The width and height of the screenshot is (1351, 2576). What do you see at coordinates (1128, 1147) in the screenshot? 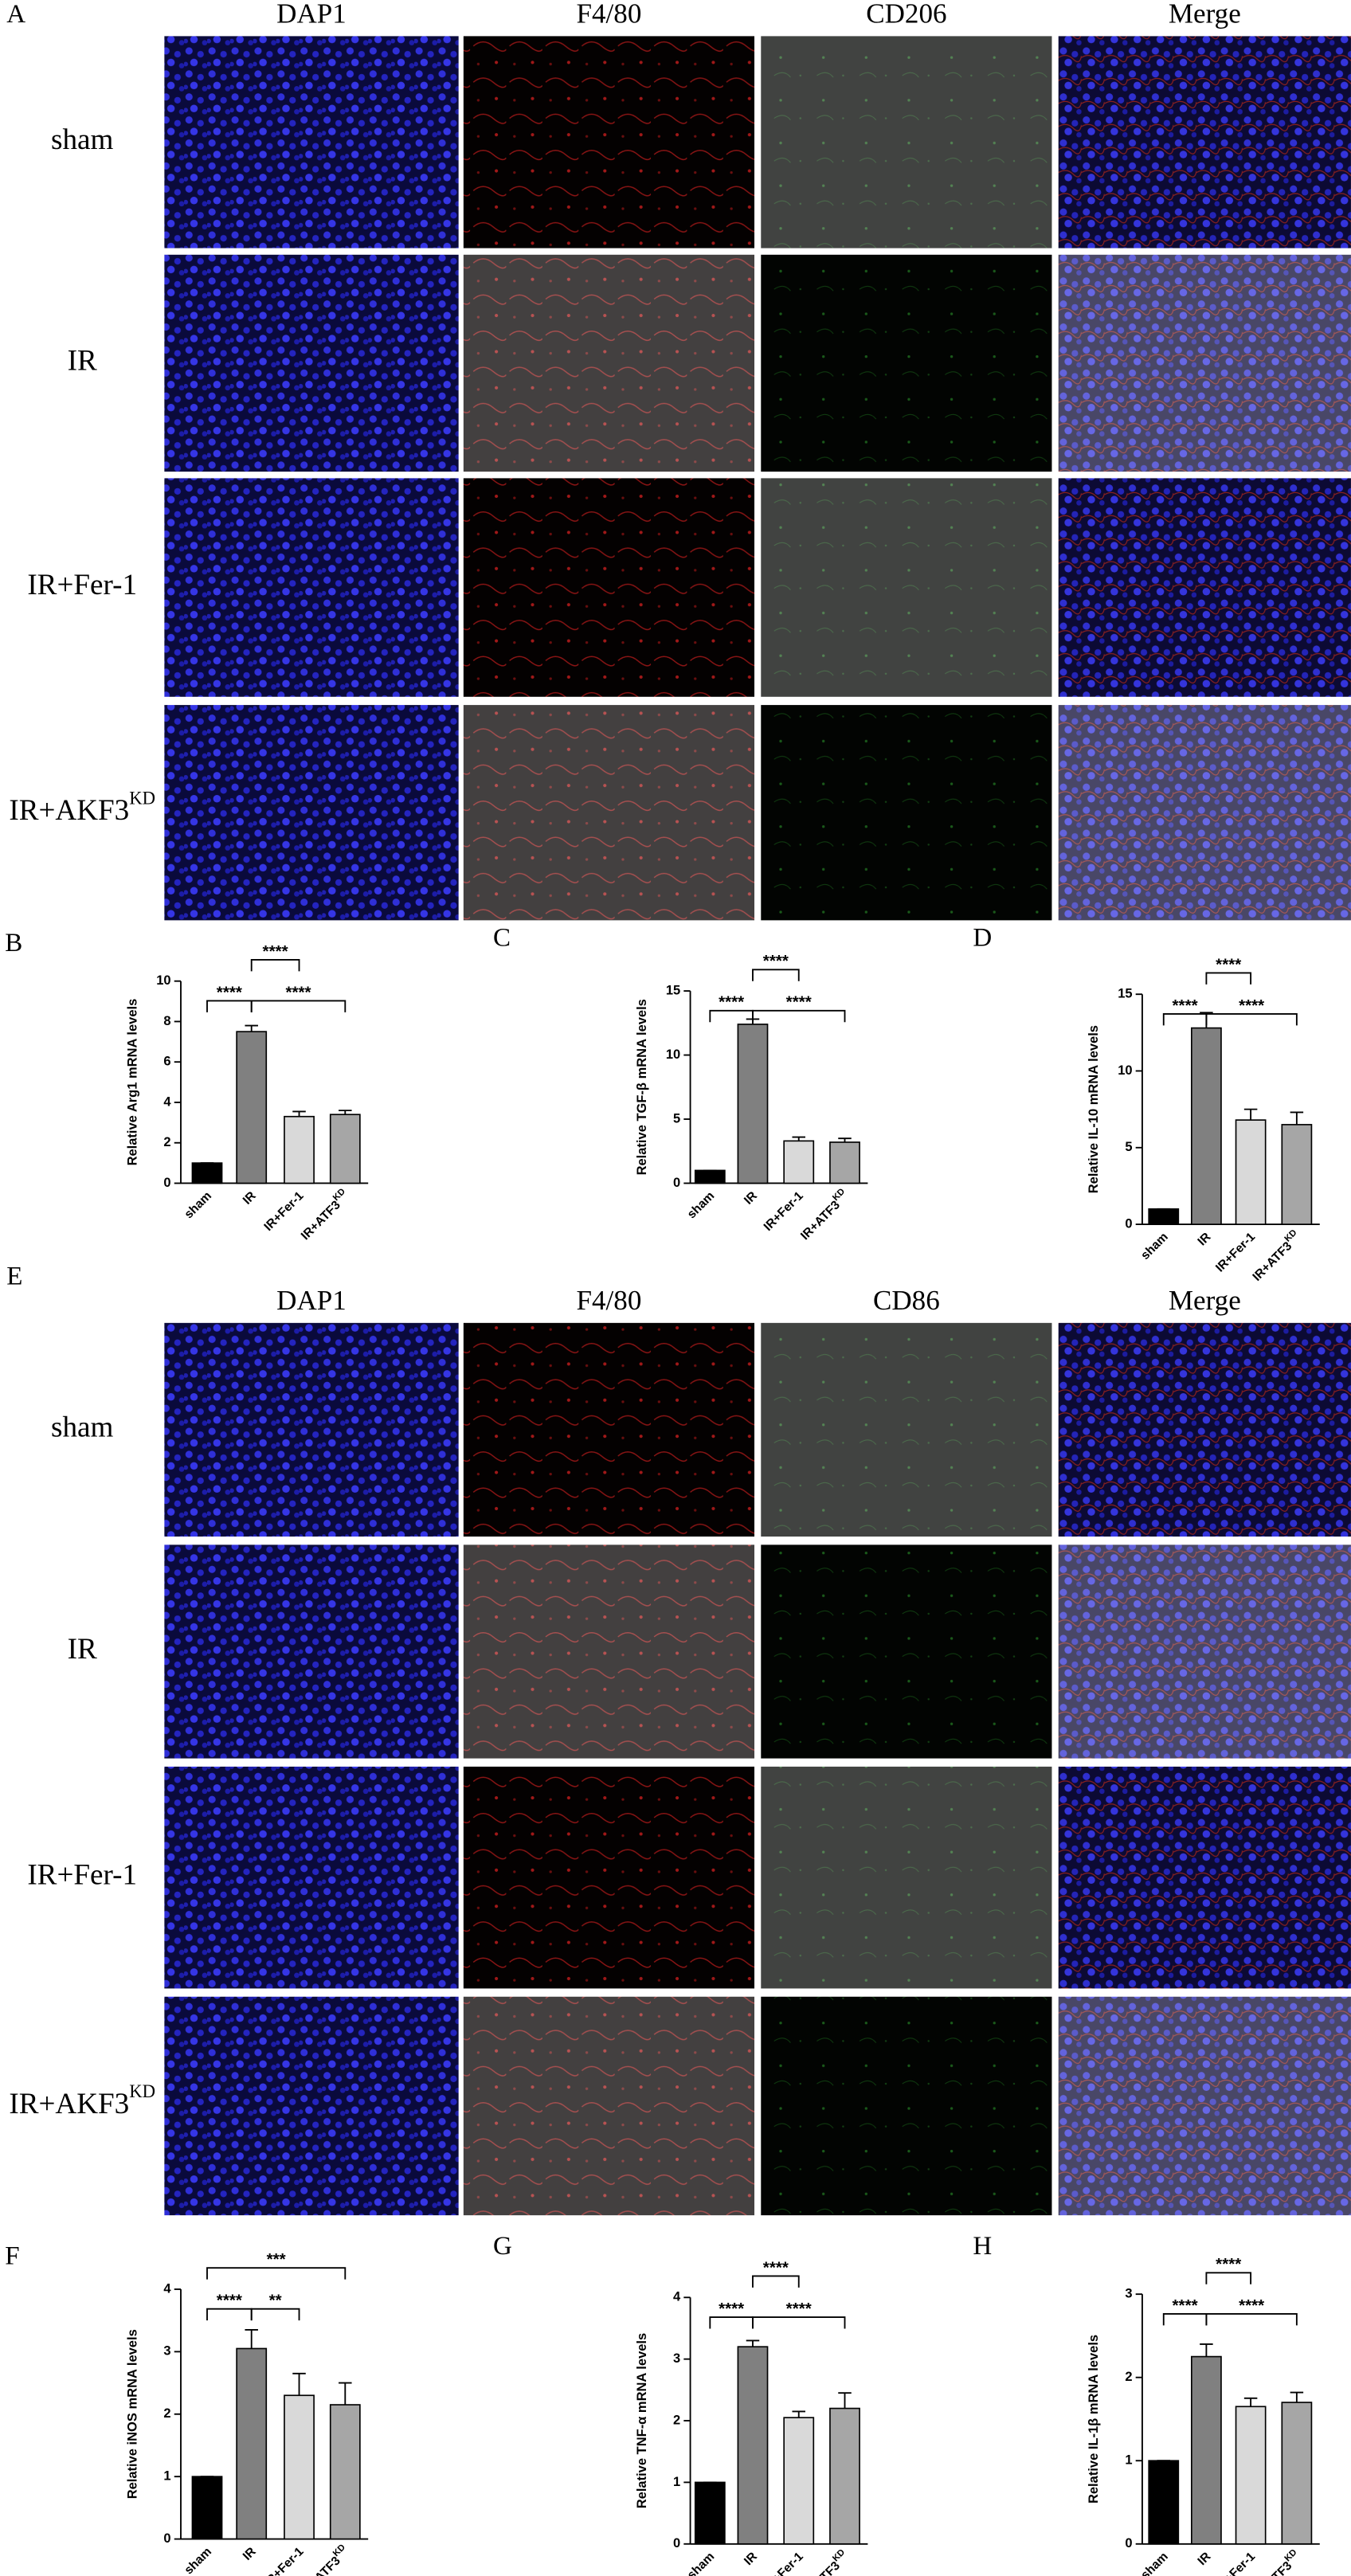
I see `y-tick-label: 5` at bounding box center [1128, 1147].